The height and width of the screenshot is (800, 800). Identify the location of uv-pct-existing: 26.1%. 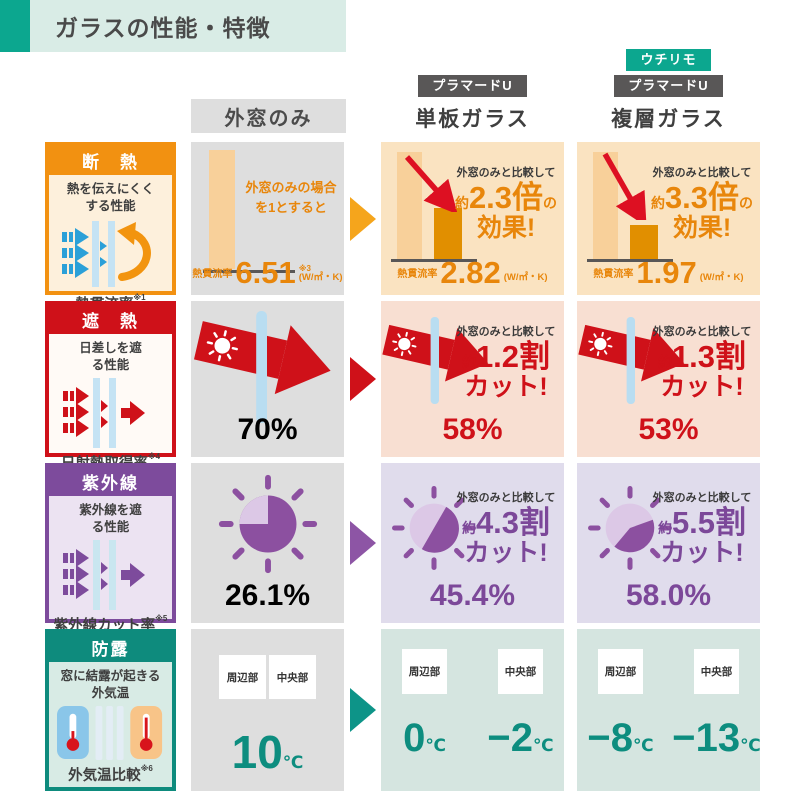
(267, 595).